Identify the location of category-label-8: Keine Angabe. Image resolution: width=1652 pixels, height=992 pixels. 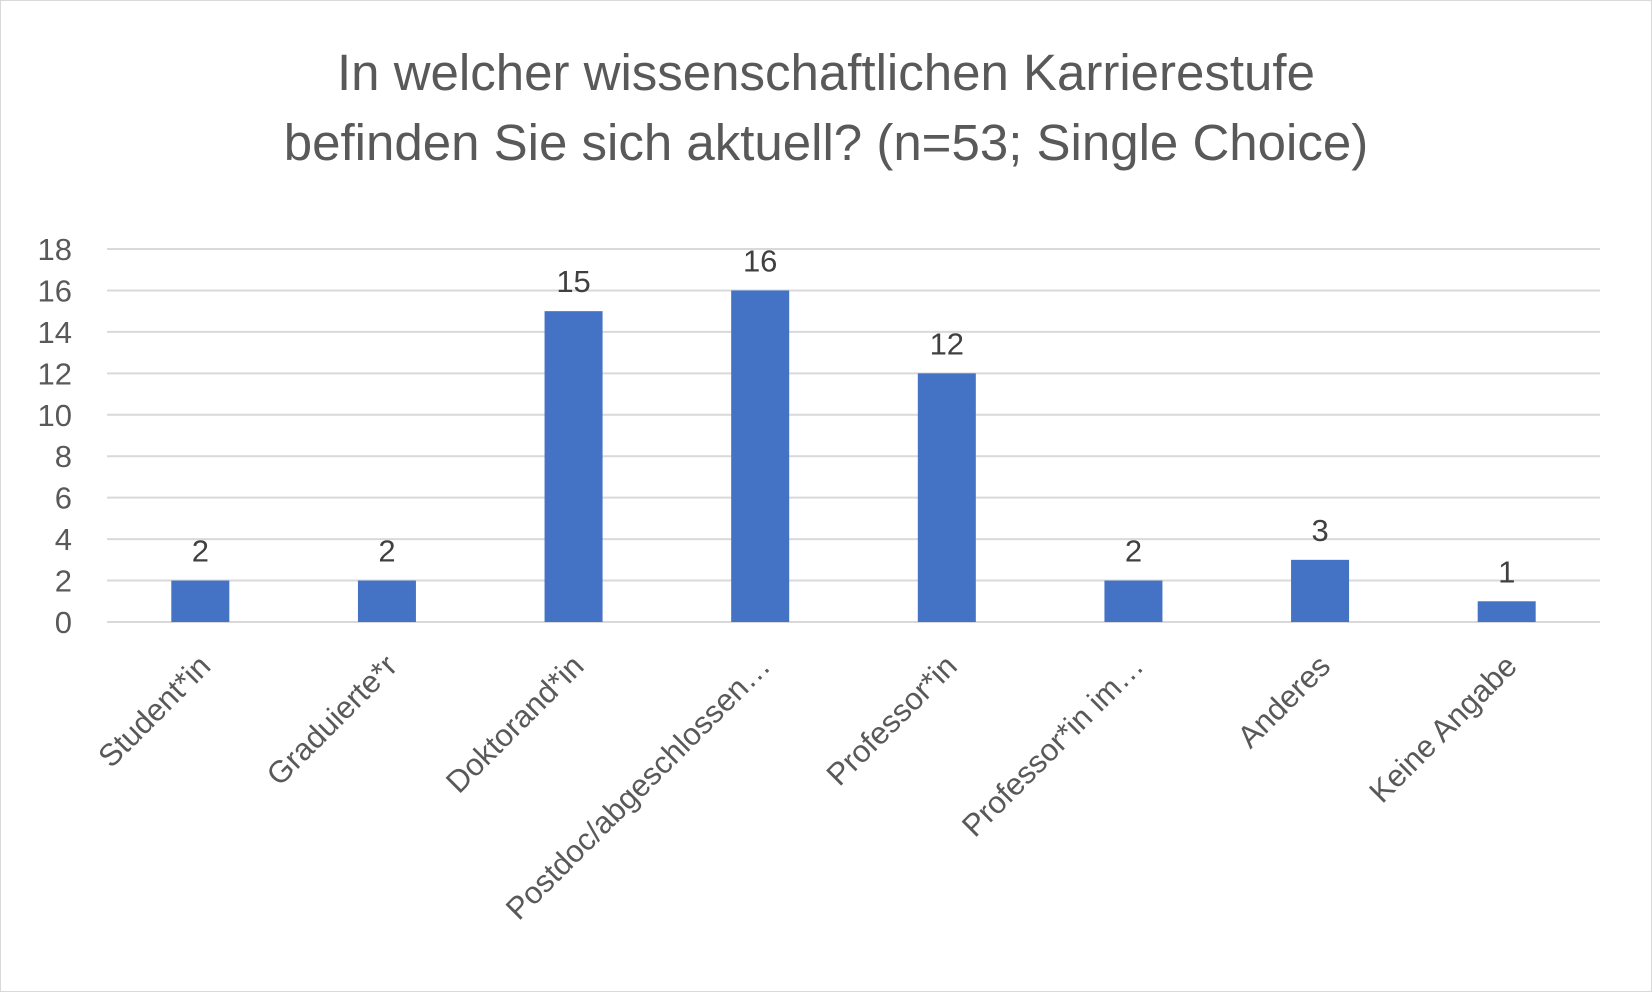
(1442, 728).